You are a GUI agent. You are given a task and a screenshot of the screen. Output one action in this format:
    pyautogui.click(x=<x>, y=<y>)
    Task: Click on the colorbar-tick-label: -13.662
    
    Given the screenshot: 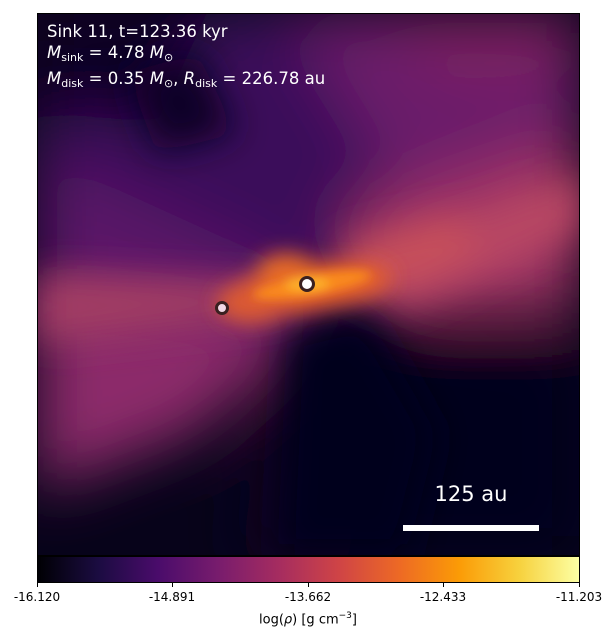 What is the action you would take?
    pyautogui.click(x=308, y=597)
    